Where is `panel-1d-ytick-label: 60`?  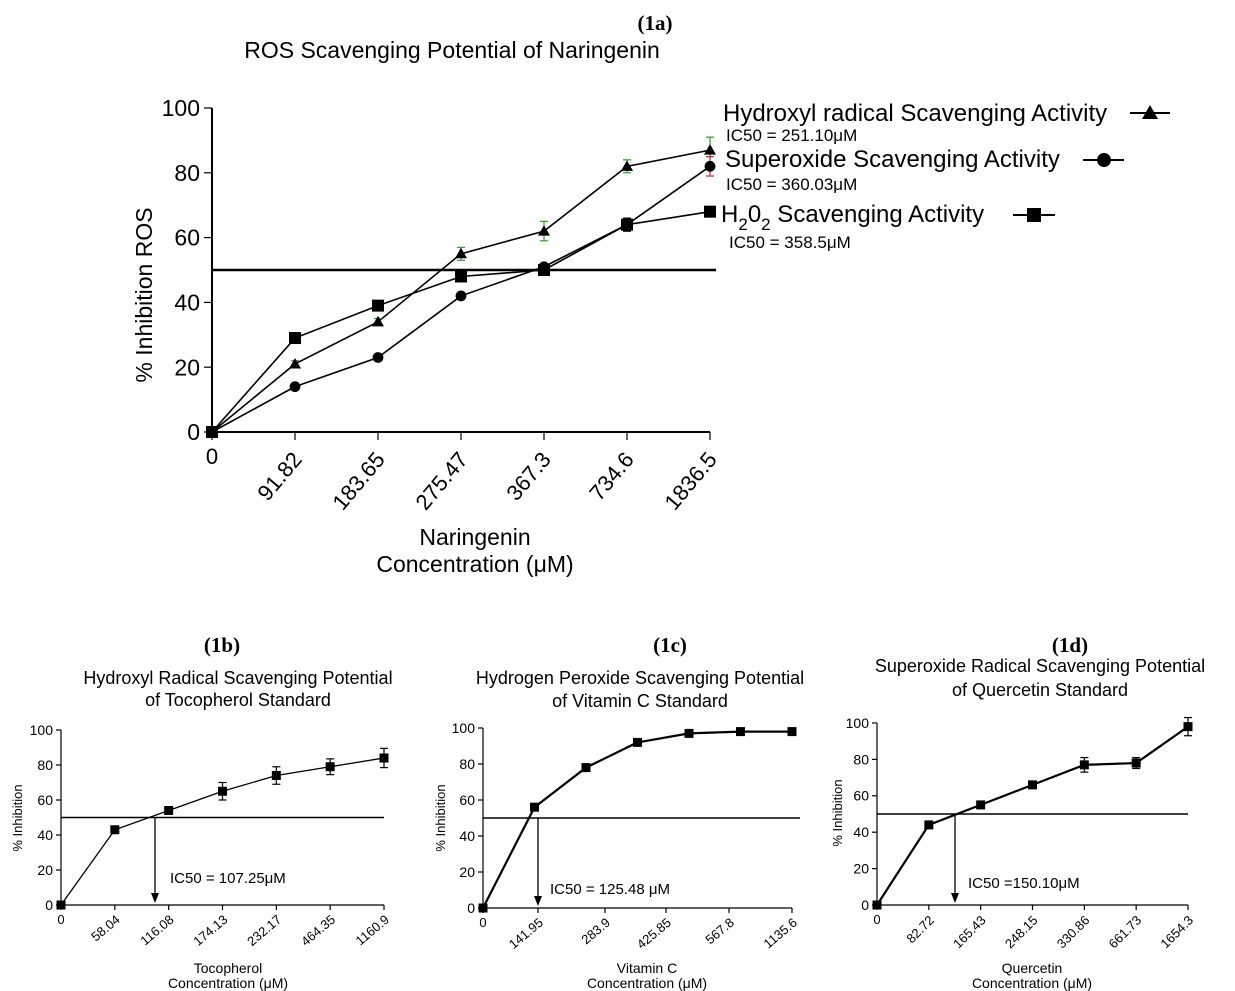
panel-1d-ytick-label: 60 is located at coordinates (861, 796).